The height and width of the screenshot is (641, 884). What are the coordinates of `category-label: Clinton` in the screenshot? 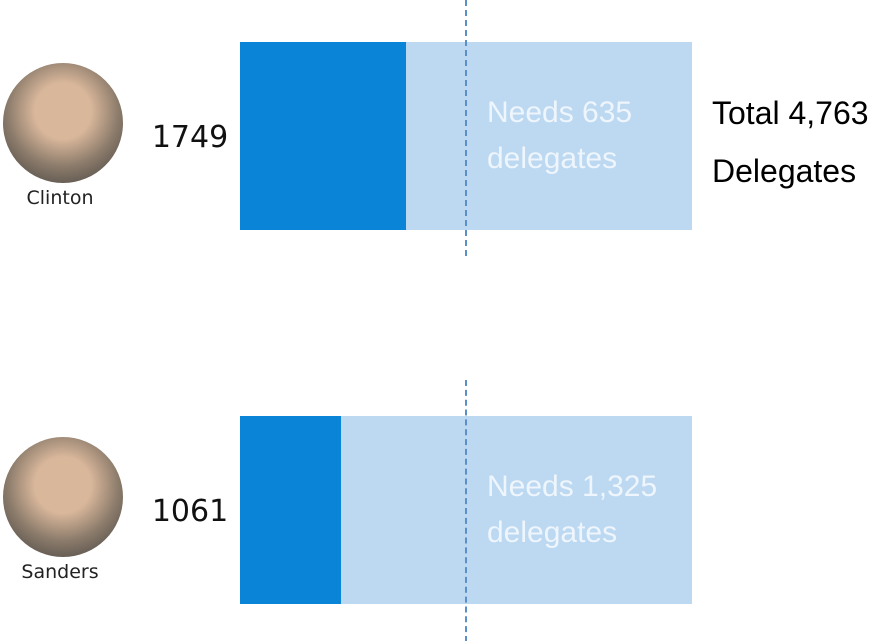 It's located at (60, 198).